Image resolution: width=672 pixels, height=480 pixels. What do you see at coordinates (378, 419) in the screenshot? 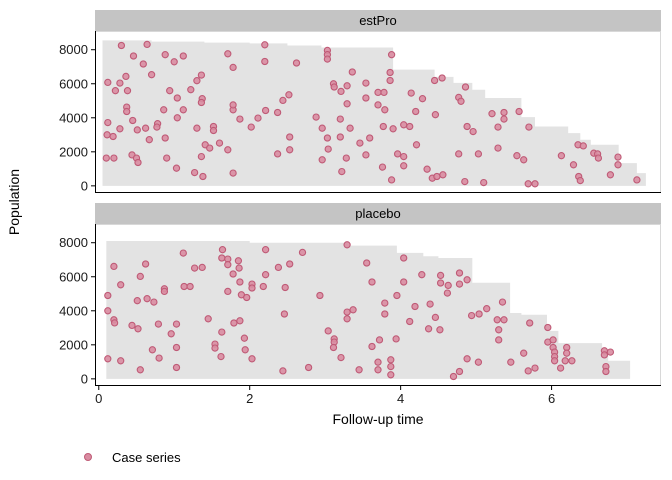
I see `x-axis-title: Follow-up time` at bounding box center [378, 419].